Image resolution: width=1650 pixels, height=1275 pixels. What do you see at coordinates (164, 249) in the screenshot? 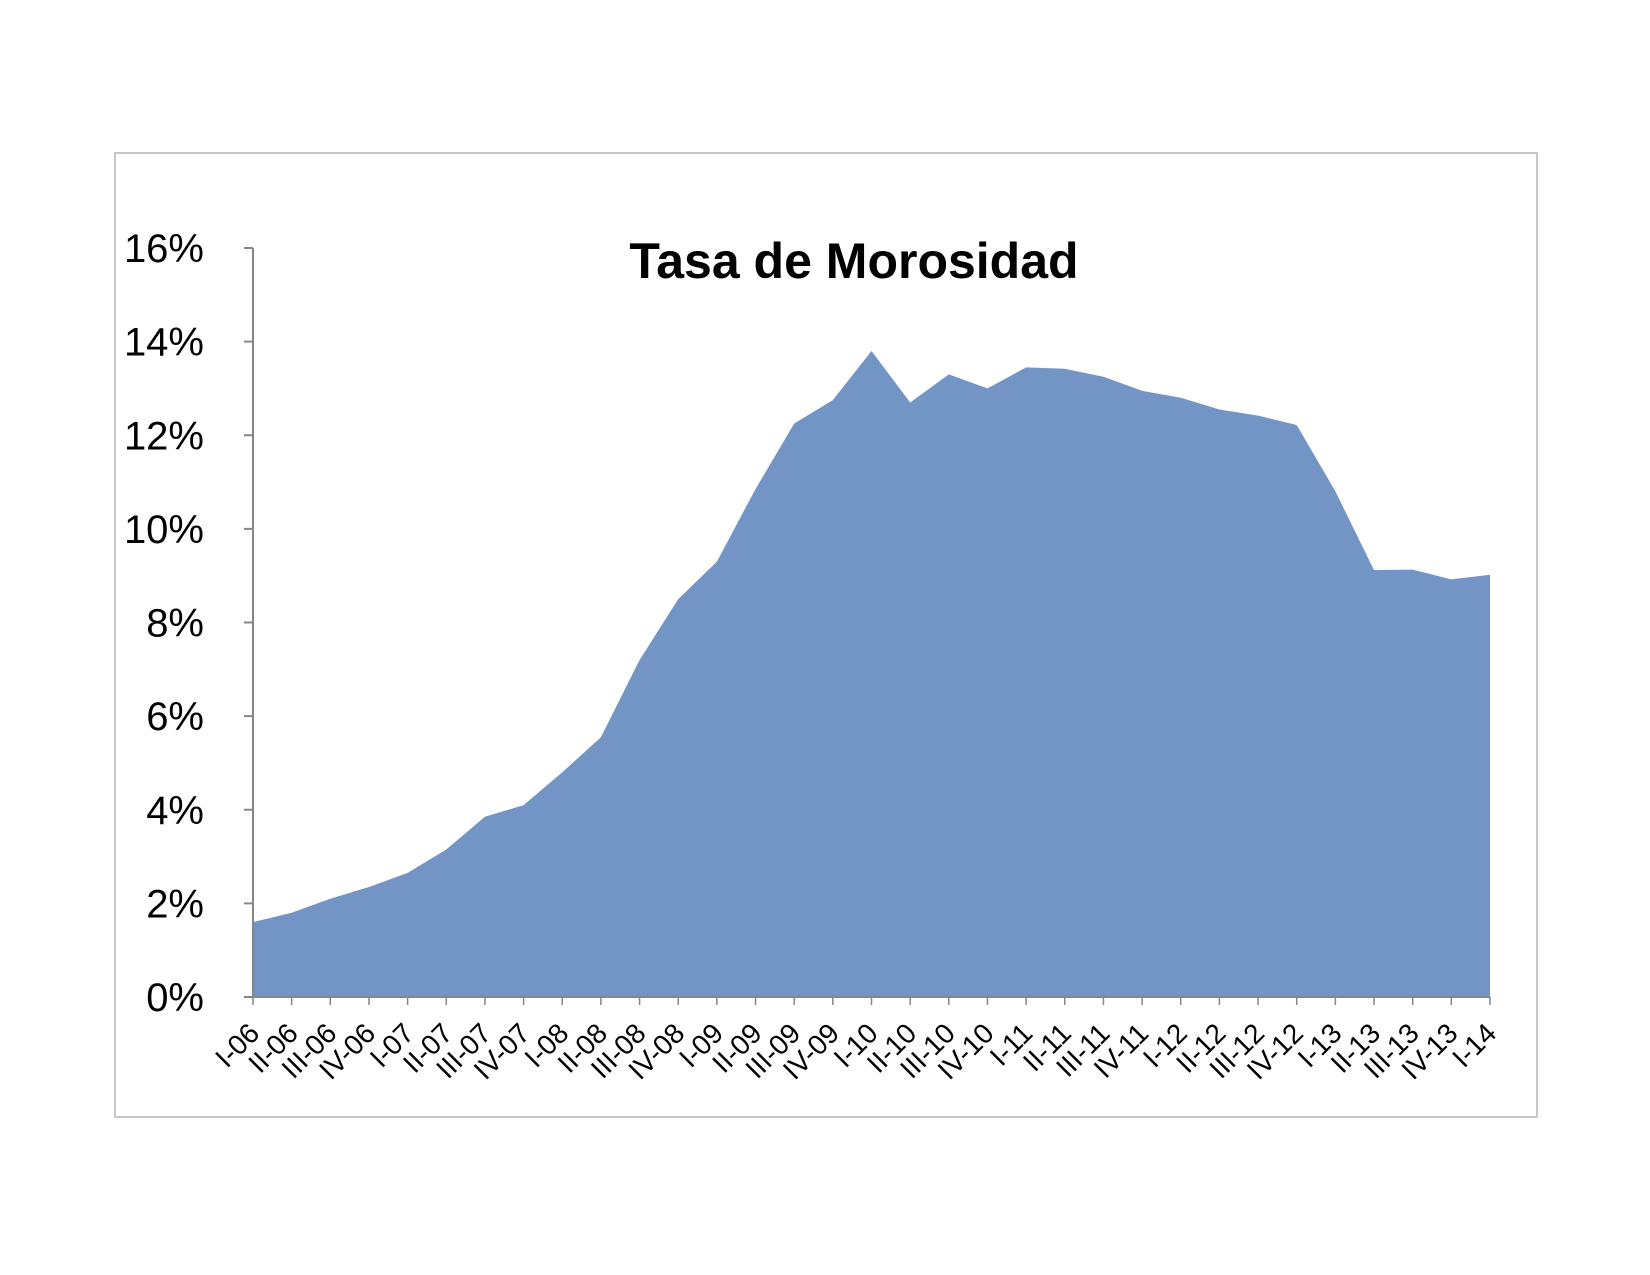
I see `y-tick-label: 16%` at bounding box center [164, 249].